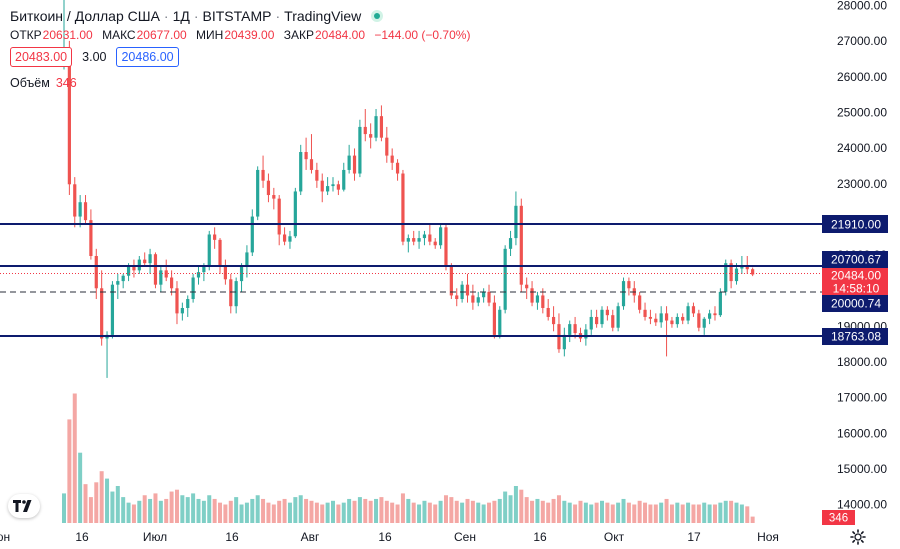 This screenshot has height=549, width=900. Describe the element at coordinates (856, 276) in the screenshot. I see `svg-text: 20484.00` at that location.